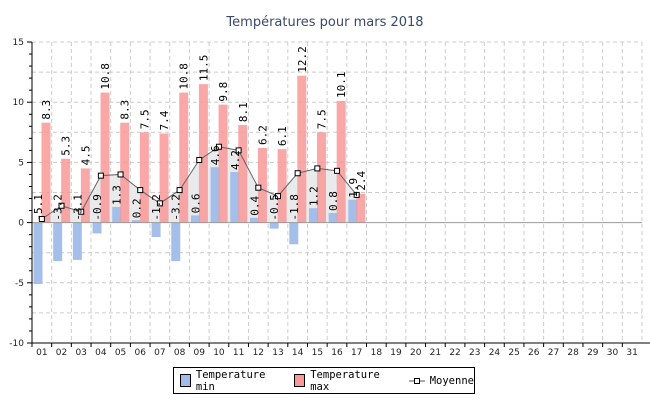 The width and height of the screenshot is (650, 400). Describe the element at coordinates (243, 112) in the screenshot. I see `data-label-max: 8.1` at that location.